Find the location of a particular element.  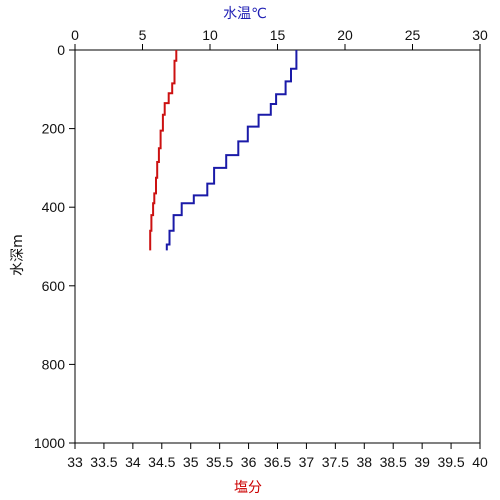

top-tick-label: 15 is located at coordinates (278, 35).